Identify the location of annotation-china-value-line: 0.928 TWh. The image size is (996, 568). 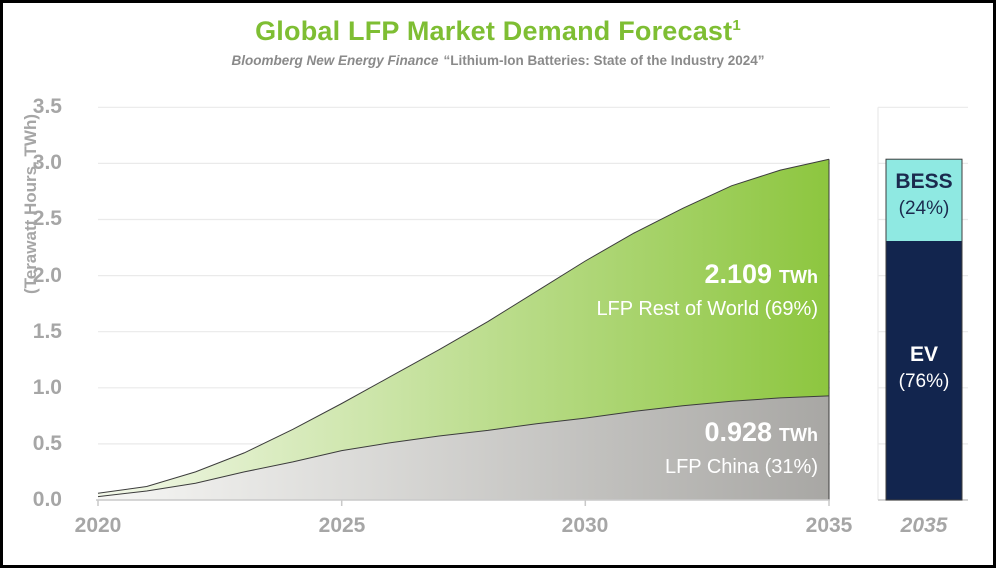
(741, 434).